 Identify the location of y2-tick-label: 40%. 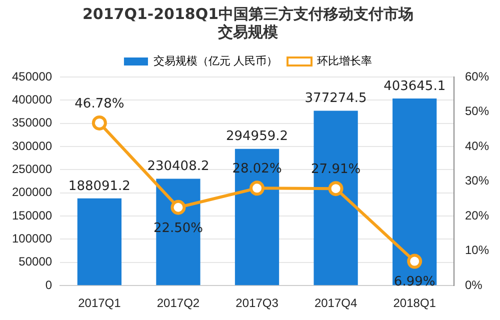
(477, 145).